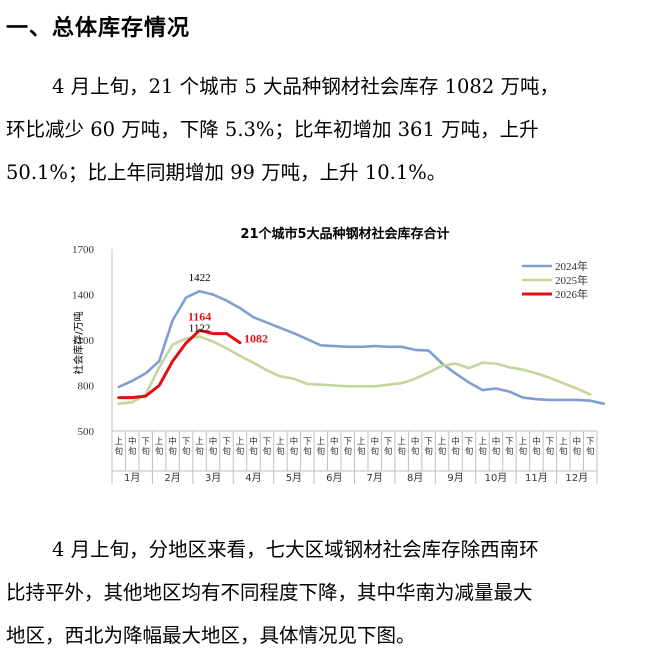 The height and width of the screenshot is (669, 658). Describe the element at coordinates (86, 432) in the screenshot. I see `y-tick-label: 500` at that location.